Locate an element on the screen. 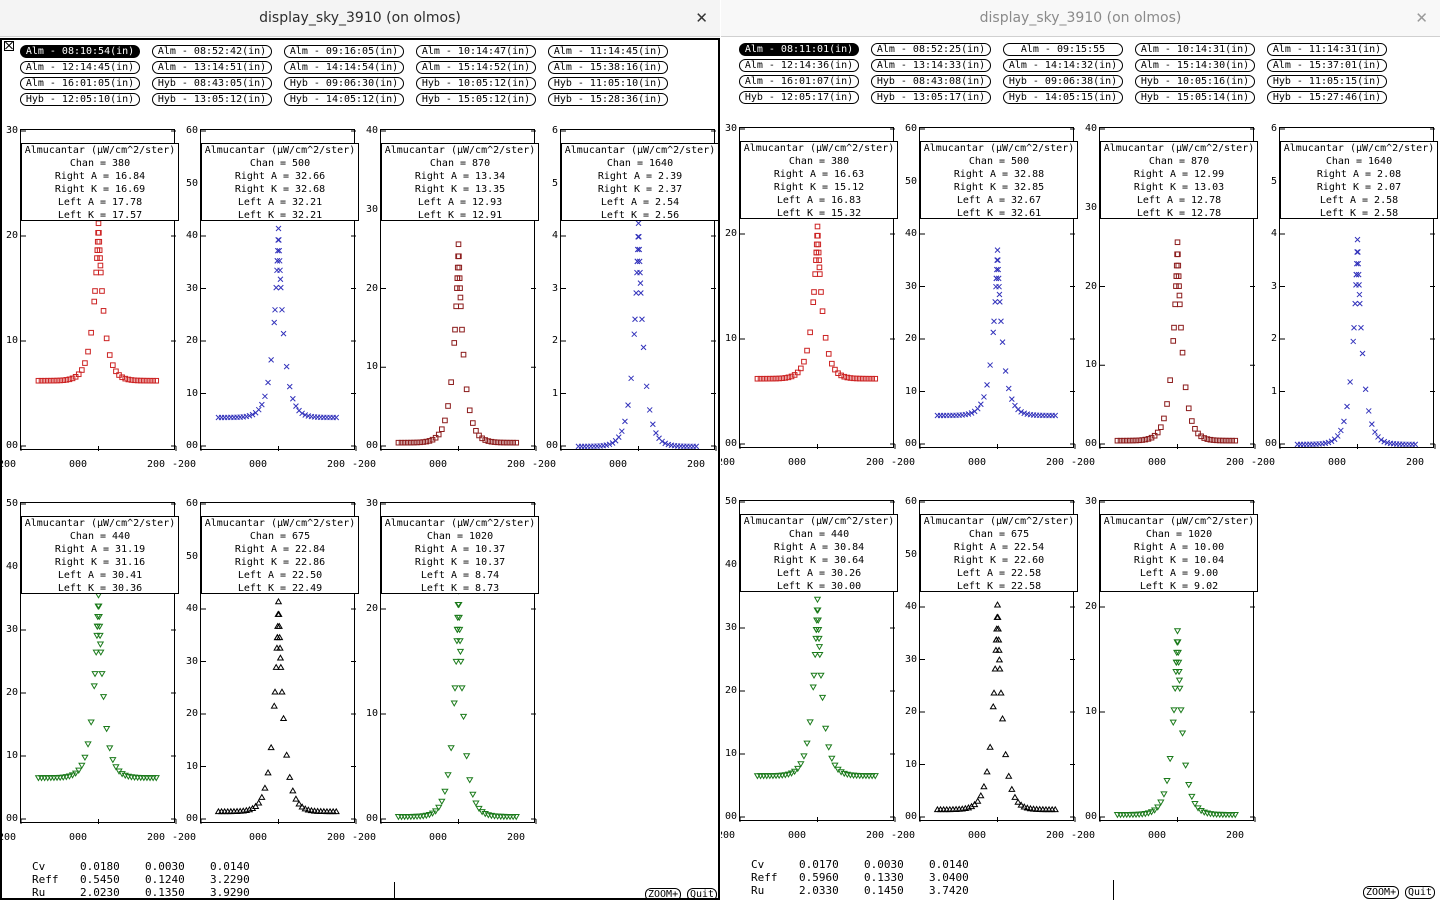 Image resolution: width=1440 pixels, height=900 pixels. scan-button: Hyb - 08:43:05(in) is located at coordinates (212, 83).